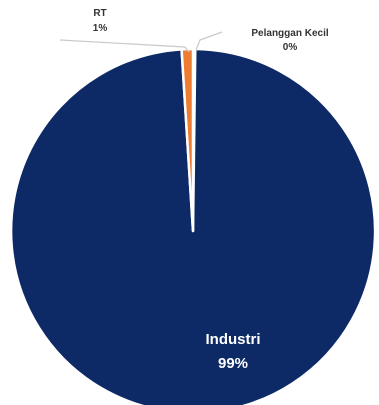 This screenshot has height=405, width=379. What do you see at coordinates (99, 13) in the screenshot?
I see `label-rt-category: RT` at bounding box center [99, 13].